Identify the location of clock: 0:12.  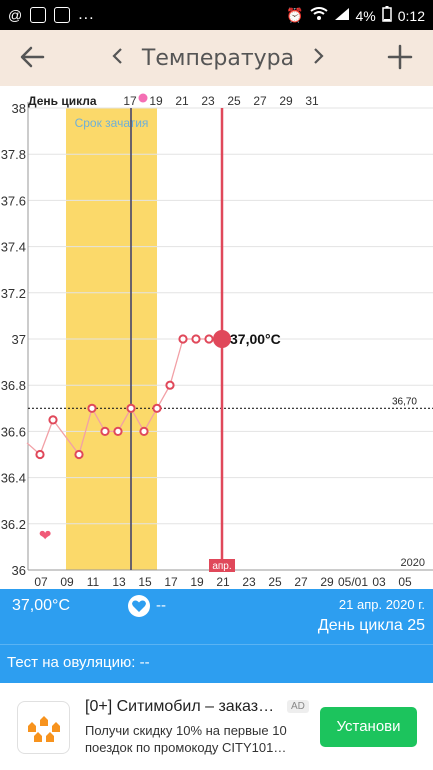
(411, 15).